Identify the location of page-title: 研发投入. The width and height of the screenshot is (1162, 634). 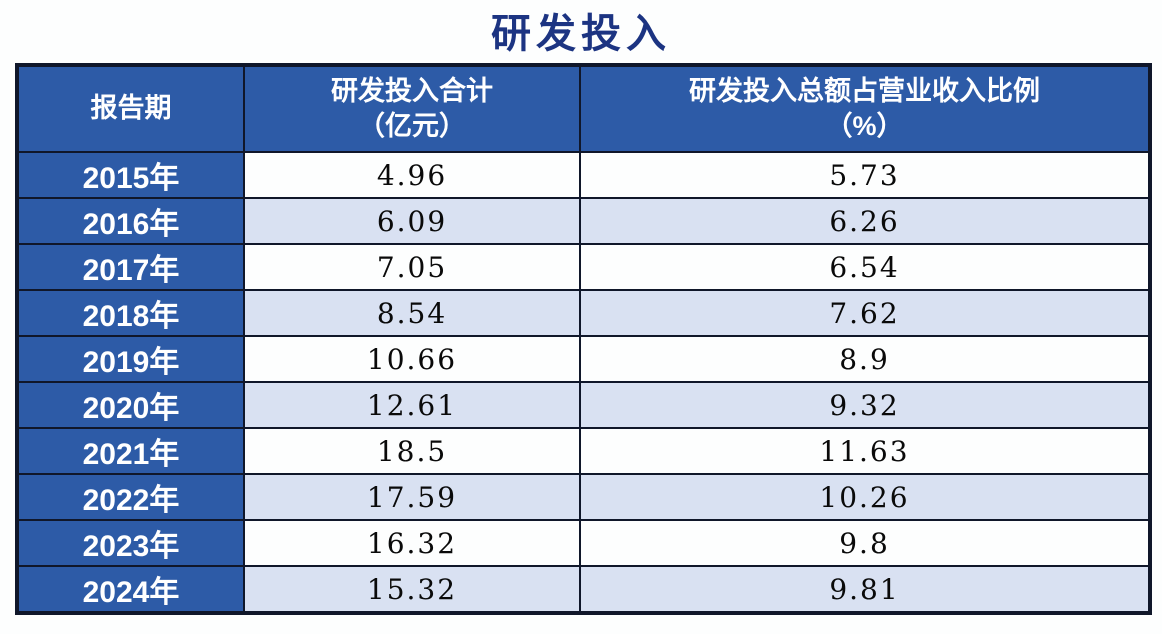
(581, 34).